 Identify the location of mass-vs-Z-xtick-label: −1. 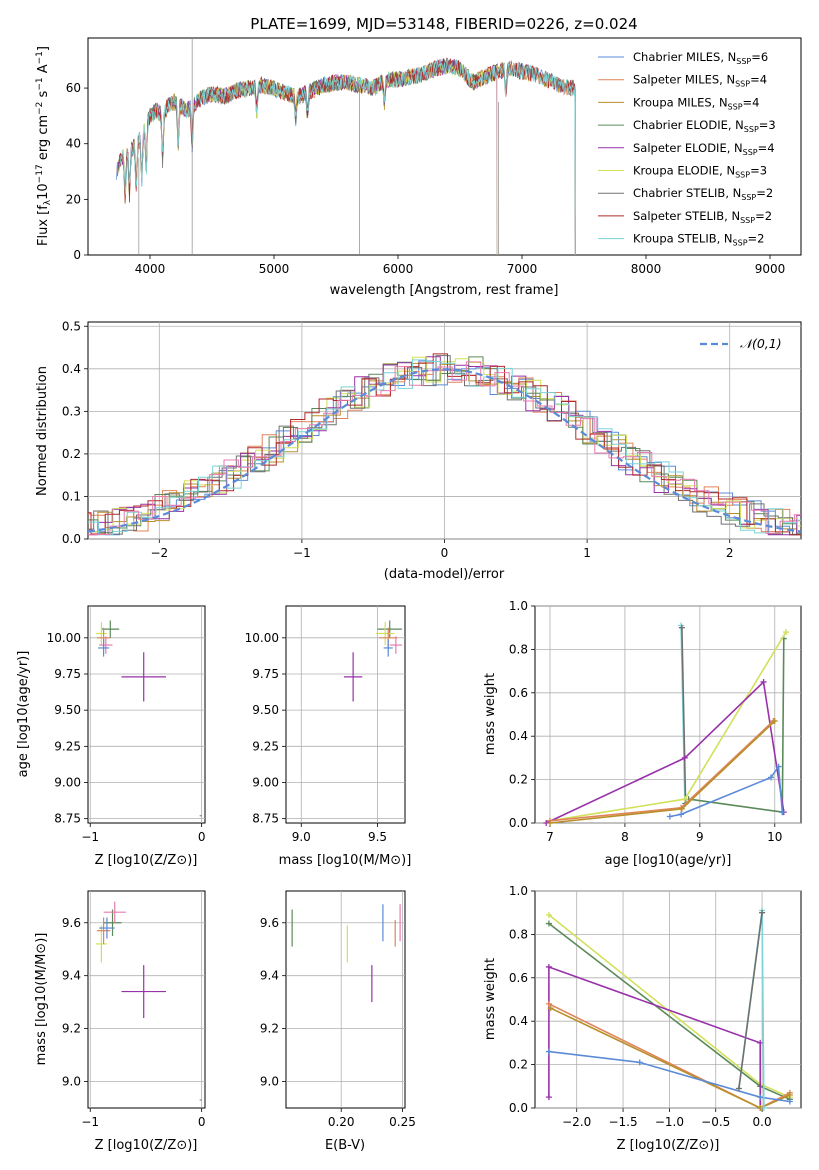
(90, 1122).